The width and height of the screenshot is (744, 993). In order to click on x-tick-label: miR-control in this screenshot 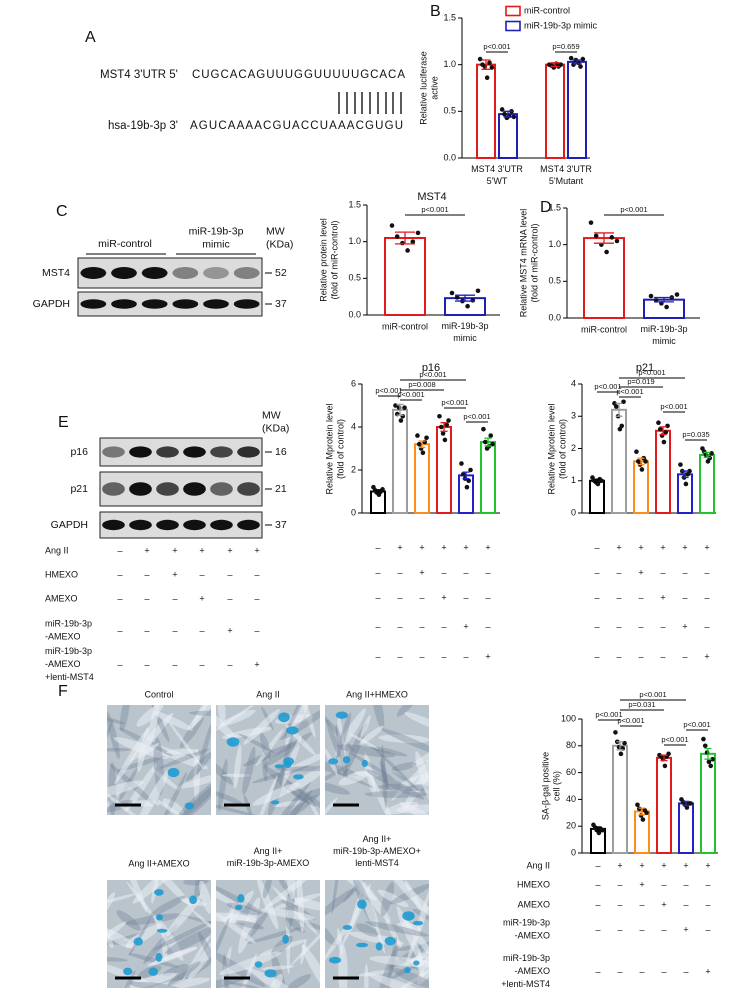, I will do `click(405, 326)`.